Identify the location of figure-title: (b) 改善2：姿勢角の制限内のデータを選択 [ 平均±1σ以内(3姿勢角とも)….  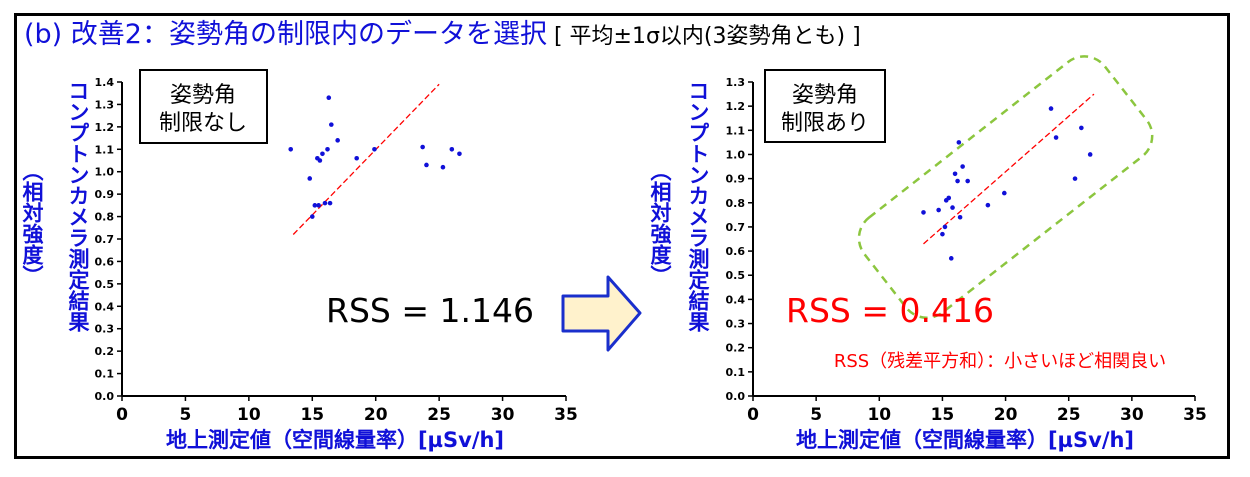
(442, 36).